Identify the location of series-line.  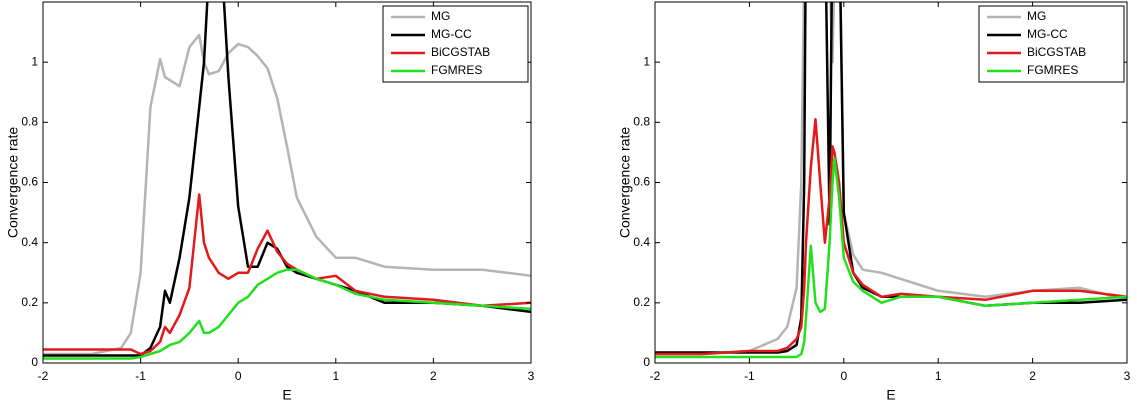
(287, 314).